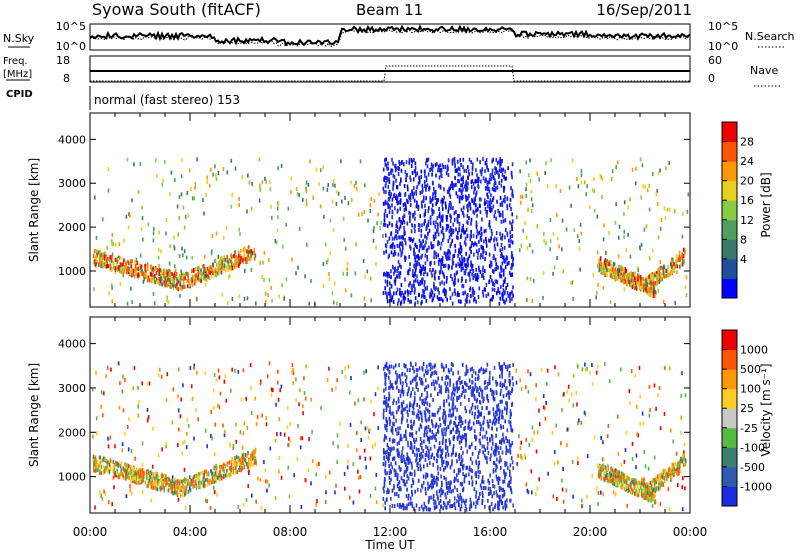  I want to click on y-tick-label: 1000, so click(72, 271).